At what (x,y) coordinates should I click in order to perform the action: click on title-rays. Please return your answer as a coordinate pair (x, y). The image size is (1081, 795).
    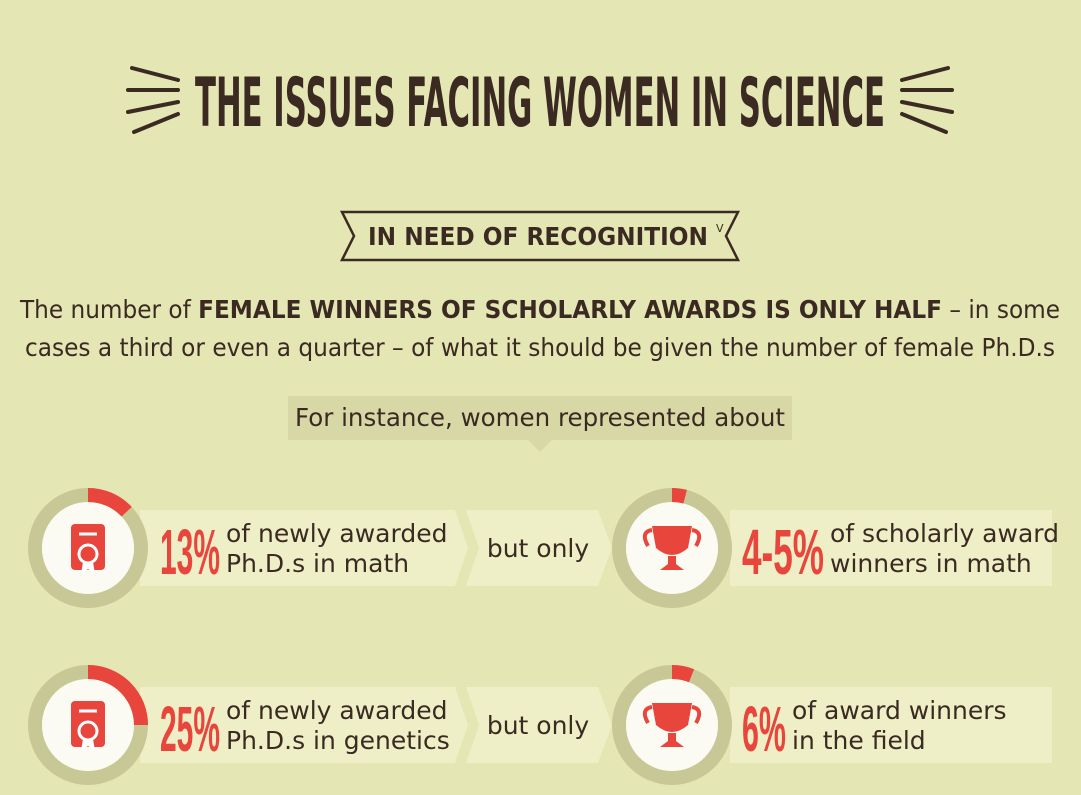
    Looking at the image, I should click on (540, 100).